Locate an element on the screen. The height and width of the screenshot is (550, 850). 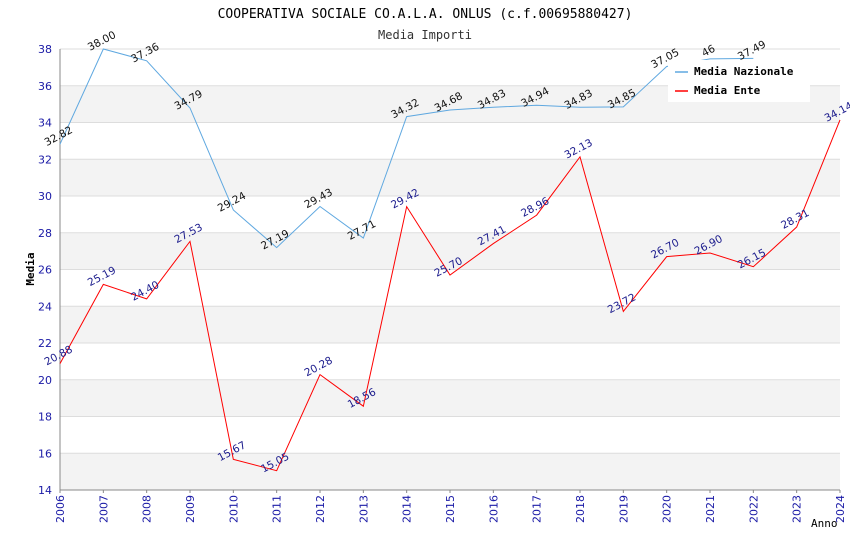
x-tick-label: 2013 is located at coordinates (363, 509).